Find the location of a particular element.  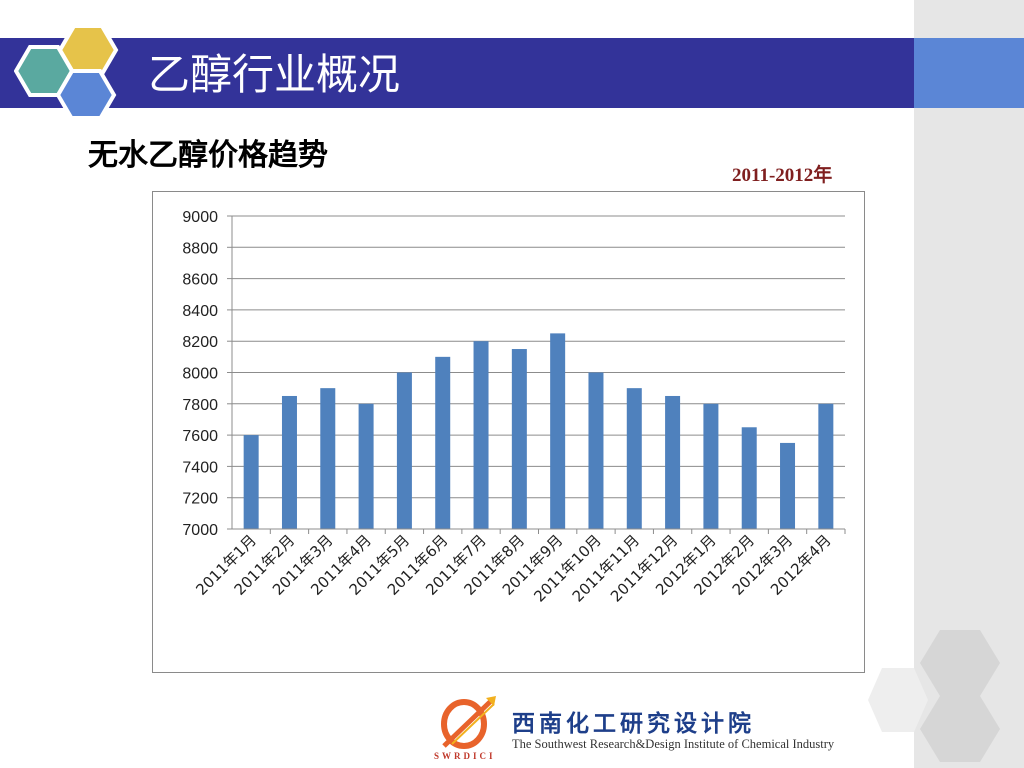

title-bar is located at coordinates (457, 73).